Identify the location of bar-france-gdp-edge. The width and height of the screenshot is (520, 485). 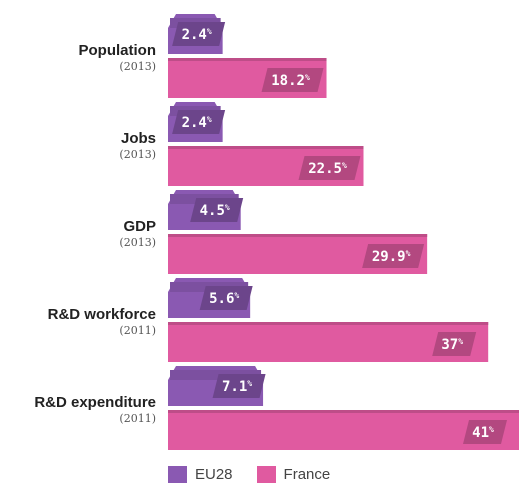
(298, 235).